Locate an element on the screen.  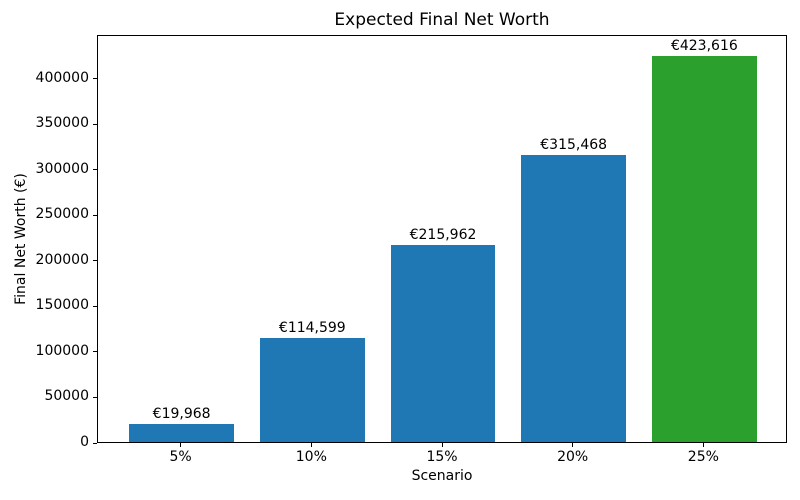
y-tick-label: 400000 is located at coordinates (62, 77).